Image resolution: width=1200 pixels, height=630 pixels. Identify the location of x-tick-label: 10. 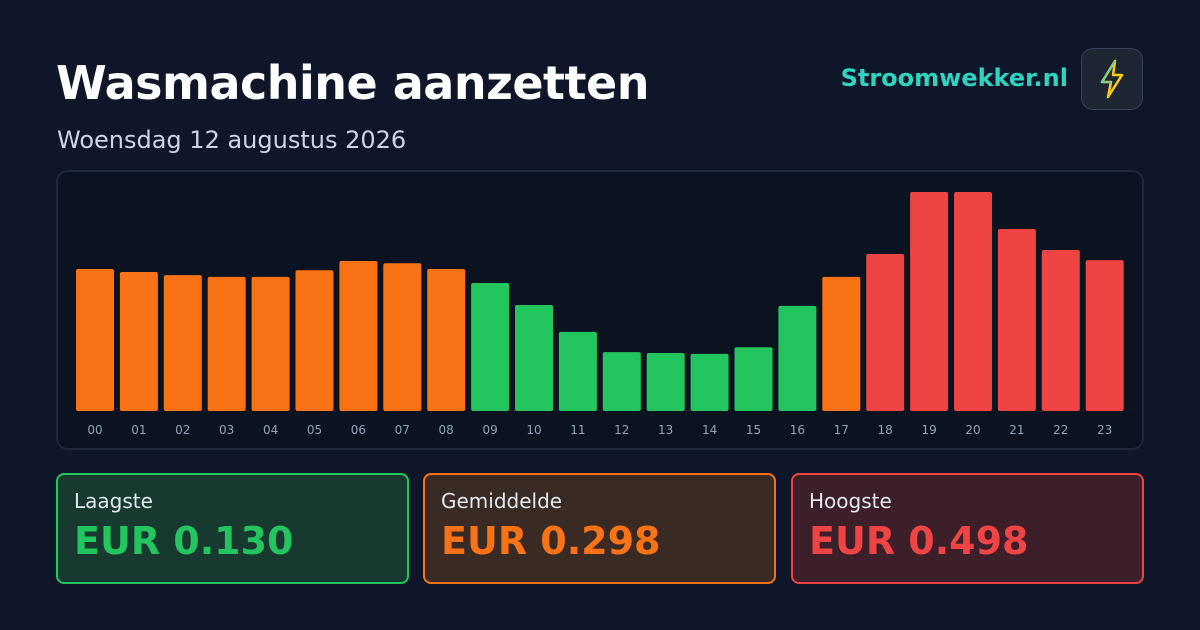
(533, 430).